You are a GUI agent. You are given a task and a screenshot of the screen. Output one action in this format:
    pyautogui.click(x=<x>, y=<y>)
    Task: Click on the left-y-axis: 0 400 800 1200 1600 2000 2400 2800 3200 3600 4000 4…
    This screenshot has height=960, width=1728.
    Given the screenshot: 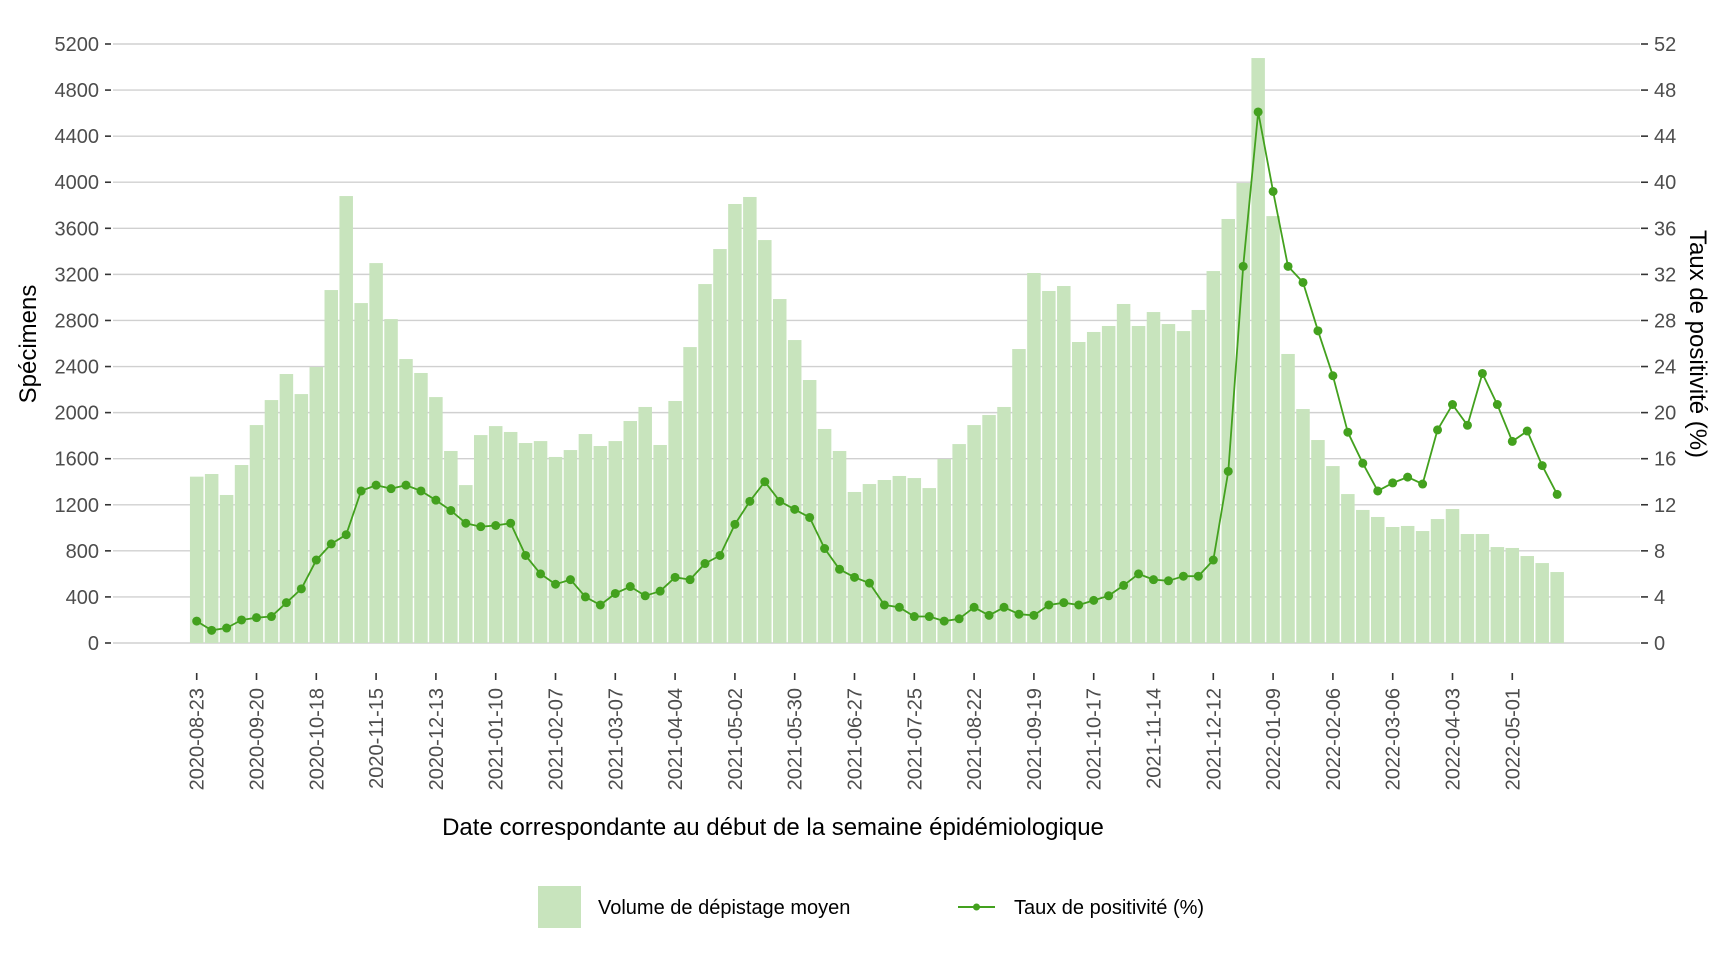 What is the action you would take?
    pyautogui.click(x=83, y=344)
    